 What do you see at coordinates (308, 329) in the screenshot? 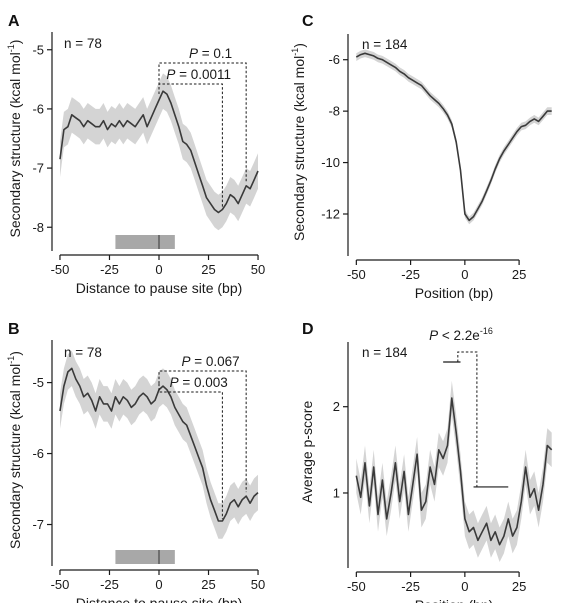
I see `panel-letter: D` at bounding box center [308, 329].